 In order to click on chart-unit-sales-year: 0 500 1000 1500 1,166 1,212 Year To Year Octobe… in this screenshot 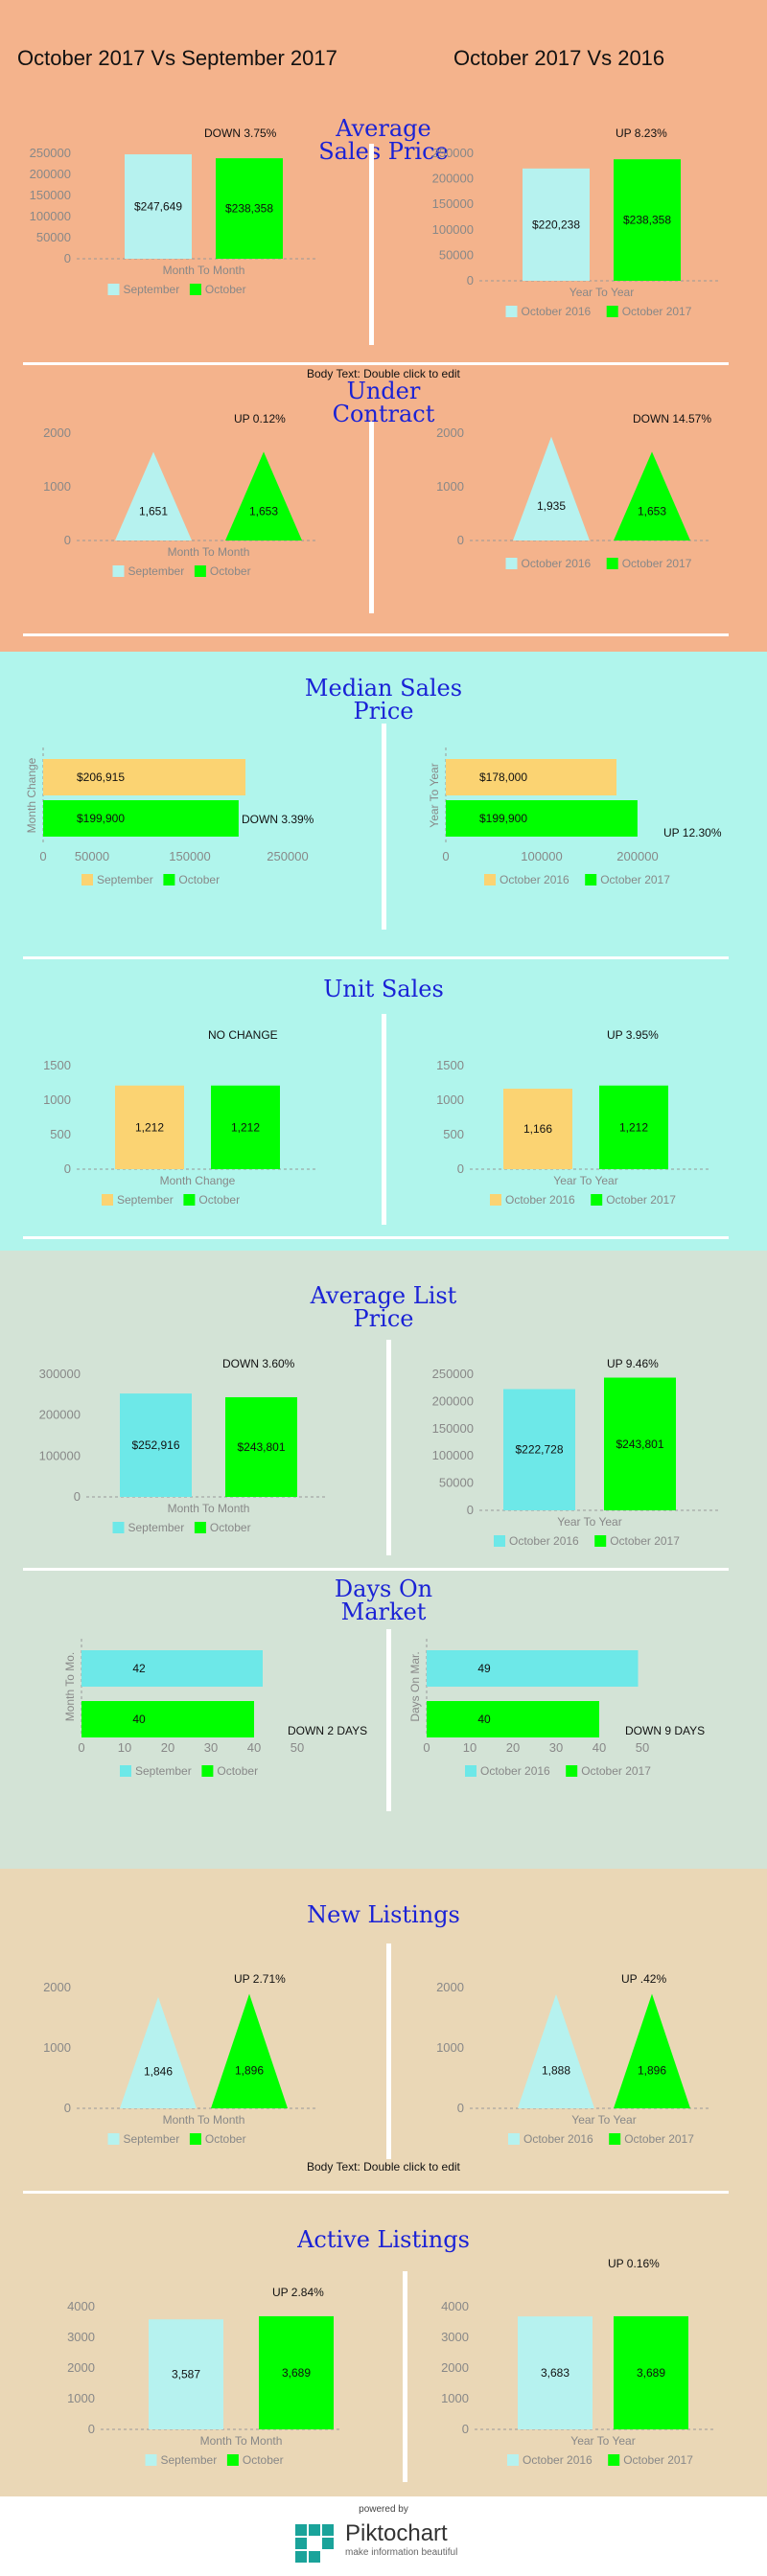, I will do `click(572, 1132)`.